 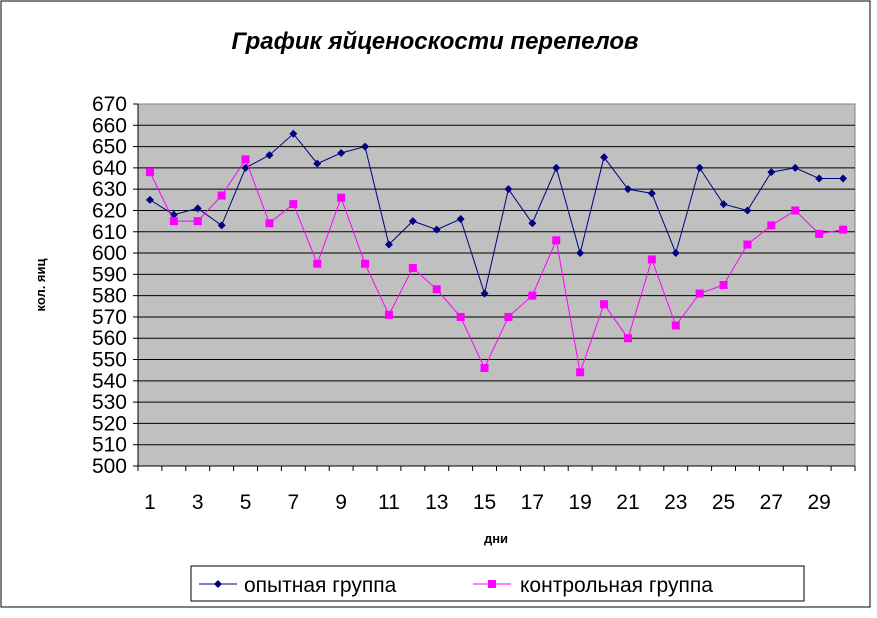 What do you see at coordinates (436, 502) in the screenshot?
I see `x-tick-label: 13` at bounding box center [436, 502].